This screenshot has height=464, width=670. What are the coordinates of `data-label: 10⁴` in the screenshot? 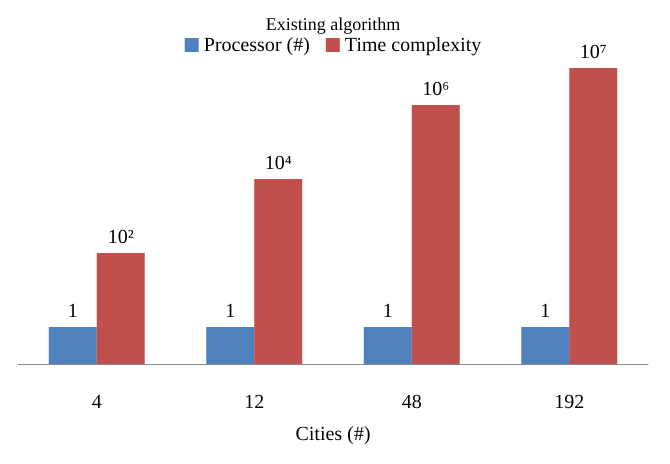 It's located at (278, 163).